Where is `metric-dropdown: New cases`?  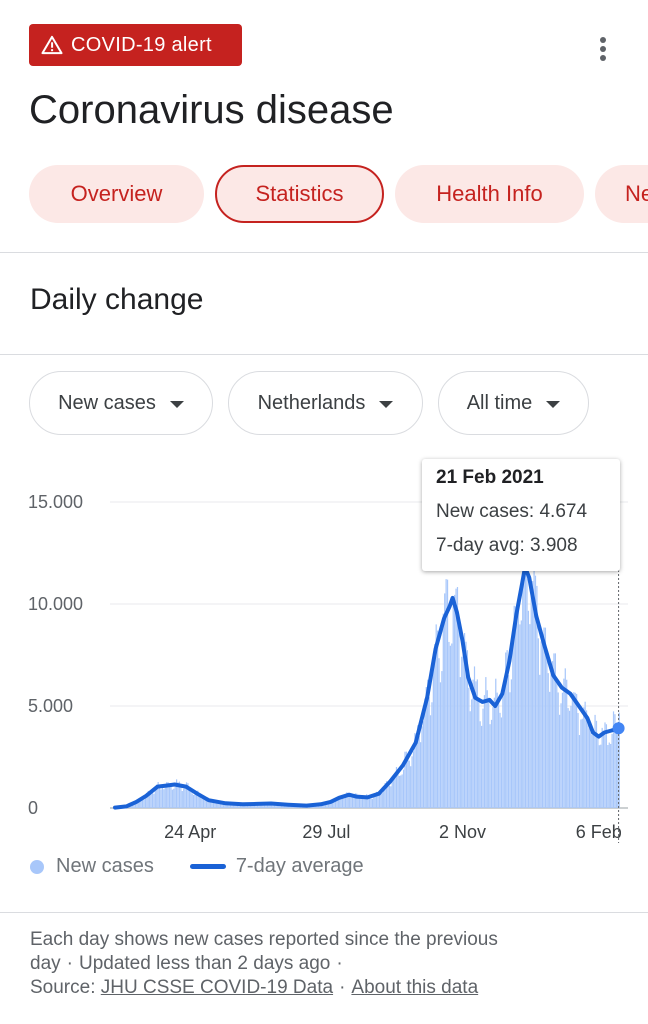 metric-dropdown: New cases is located at coordinates (121, 403).